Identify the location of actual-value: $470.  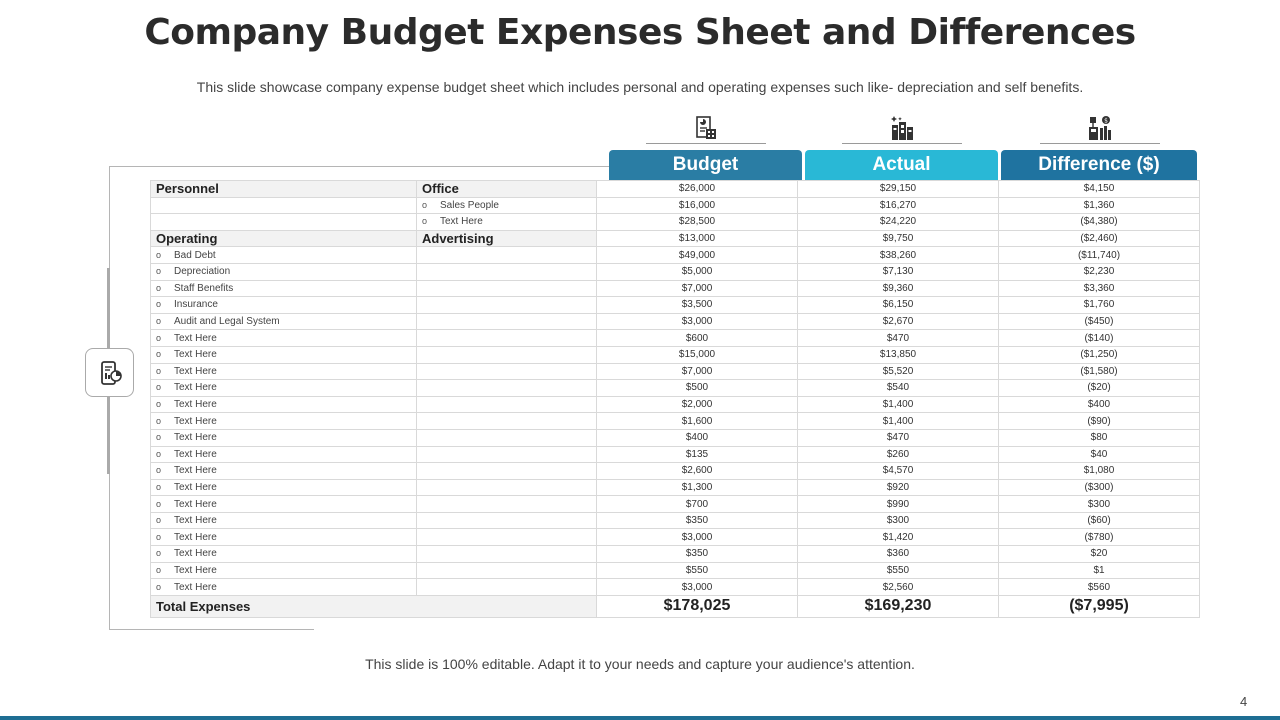
(898, 437).